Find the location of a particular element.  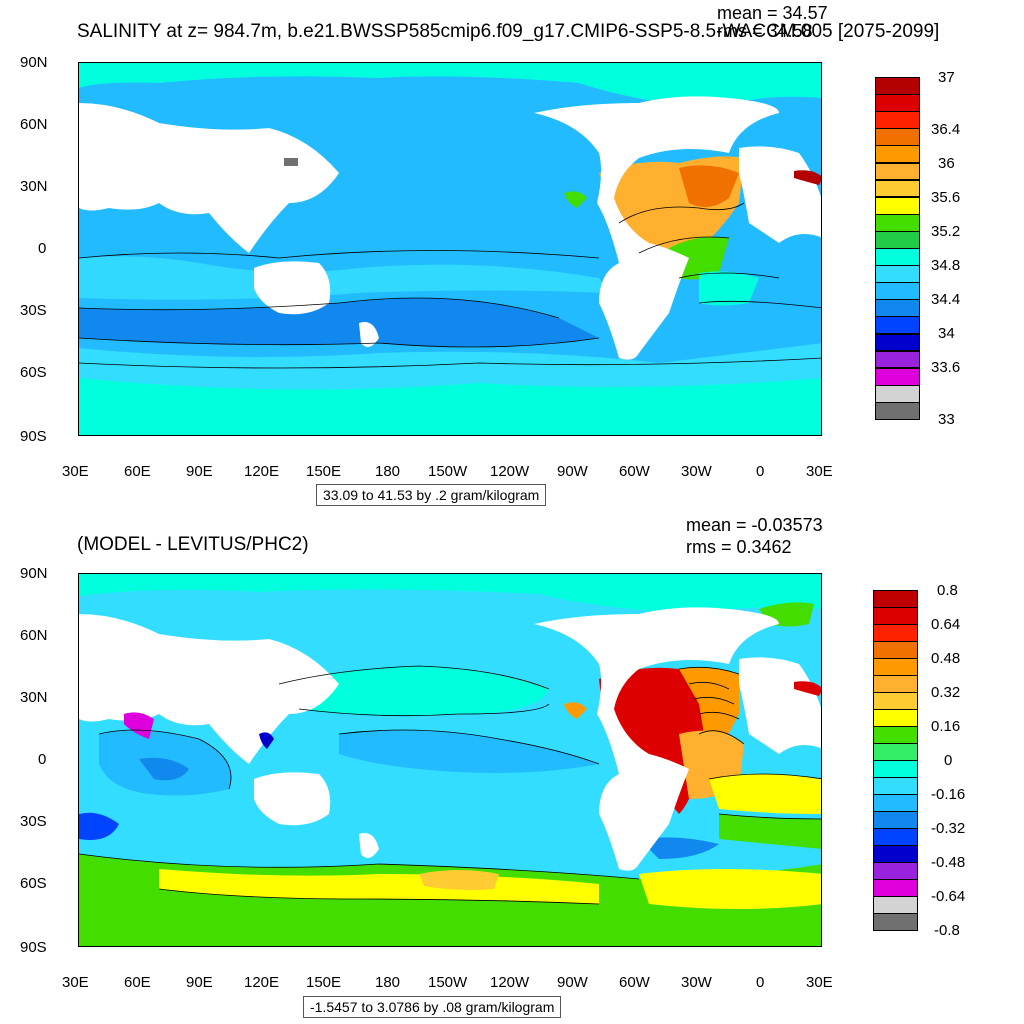

panel1-circumpolar is located at coordinates (450, 406).